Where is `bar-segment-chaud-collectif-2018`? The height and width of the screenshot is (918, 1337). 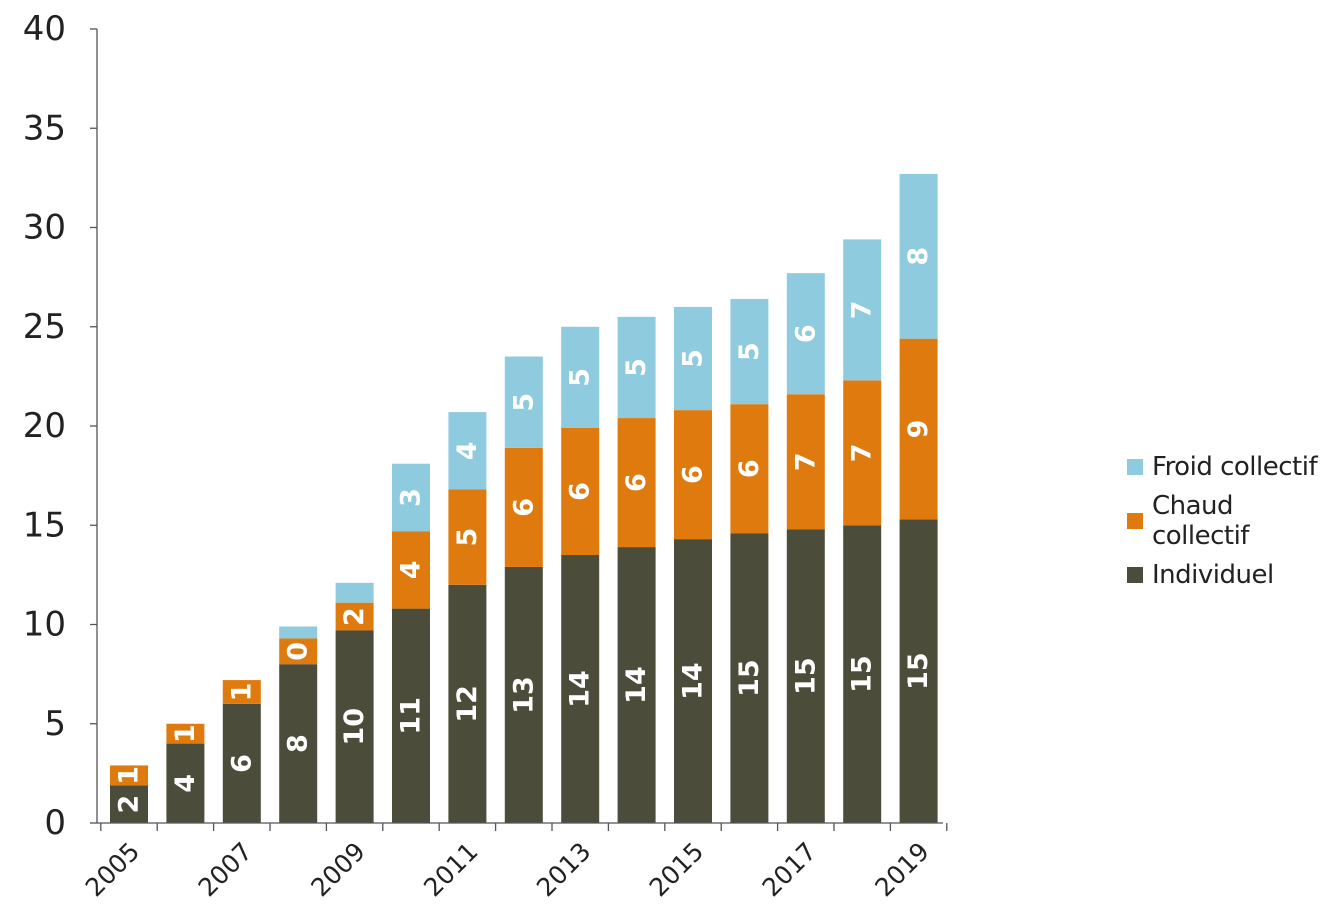 bar-segment-chaud-collectif-2018 is located at coordinates (862, 453).